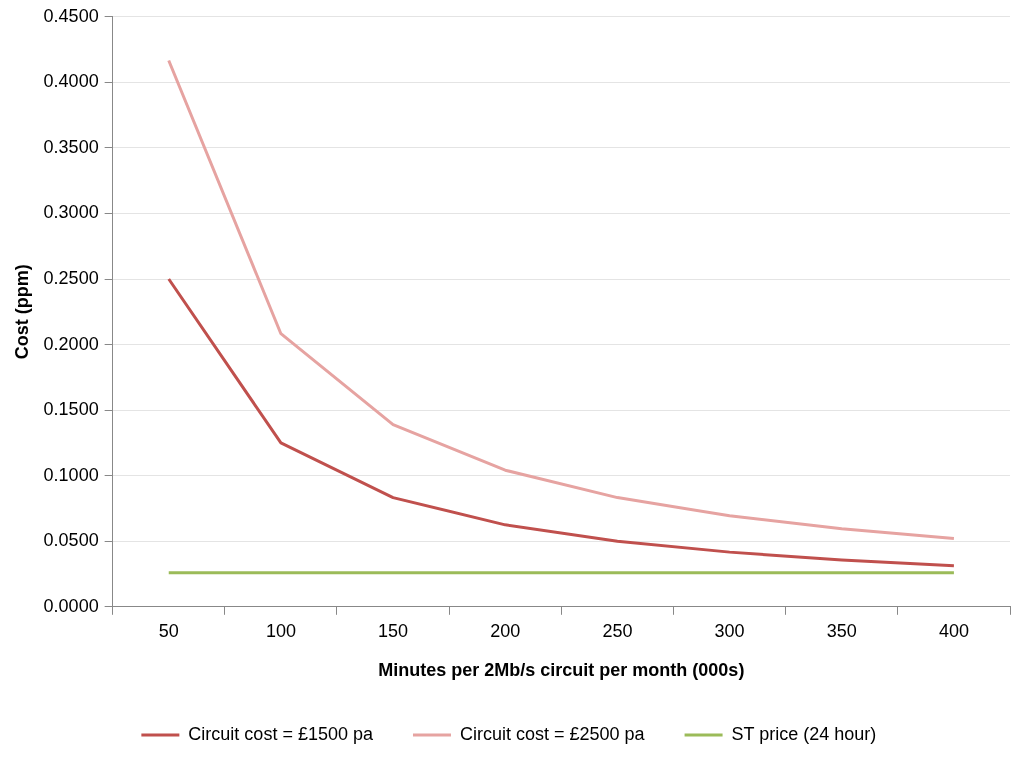 Image resolution: width=1022 pixels, height=762 pixels. Describe the element at coordinates (71, 409) in the screenshot. I see `y-tick-label: 0.1500` at that location.